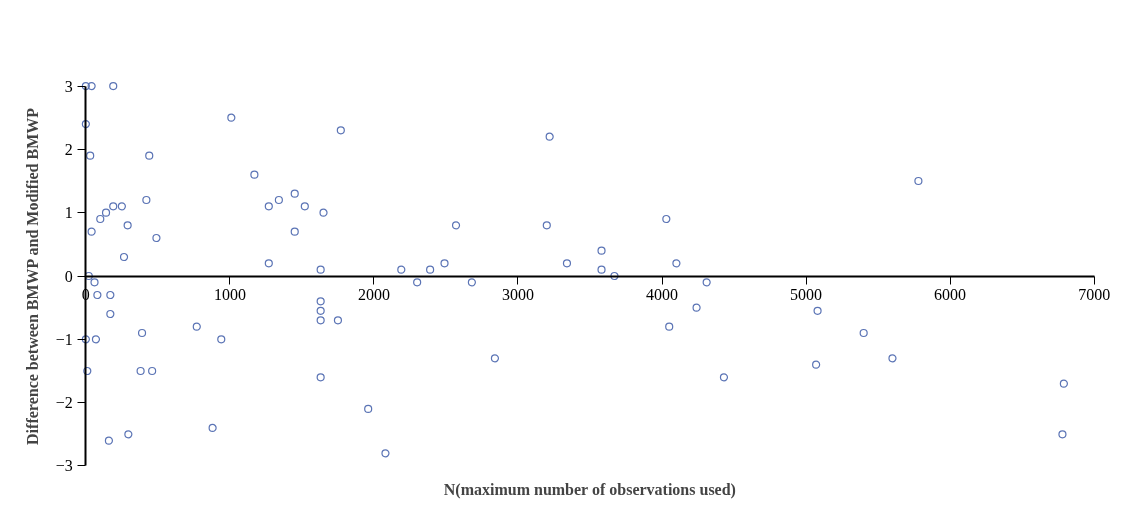 This screenshot has width=1140, height=518. Describe the element at coordinates (68, 86) in the screenshot. I see `y-tick-label: 3` at that location.